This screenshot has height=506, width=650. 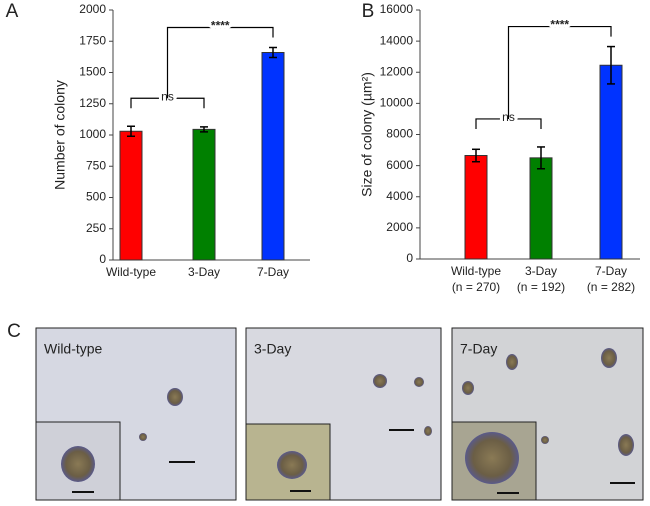 I want to click on y-tick-label: 1500, so click(x=92, y=72).